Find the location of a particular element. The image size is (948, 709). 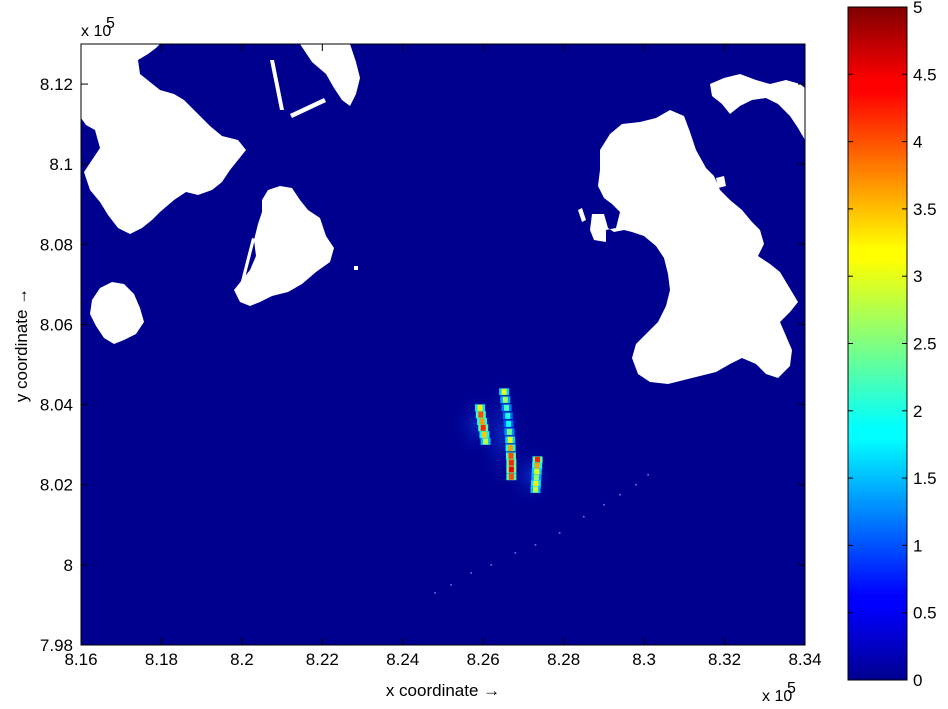

y-tick-label: 8.06 is located at coordinates (56, 324).